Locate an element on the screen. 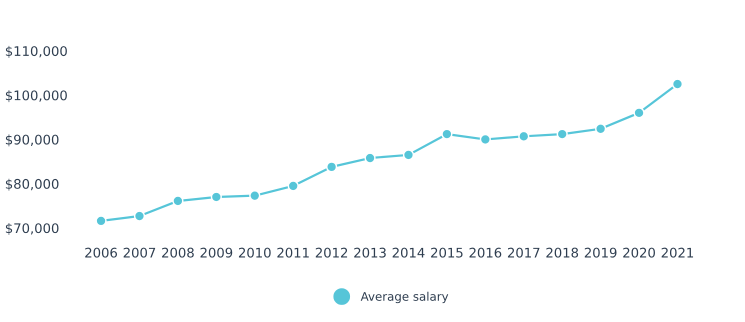 This screenshot has width=745, height=322. x-tick-label: 2006 is located at coordinates (101, 253).